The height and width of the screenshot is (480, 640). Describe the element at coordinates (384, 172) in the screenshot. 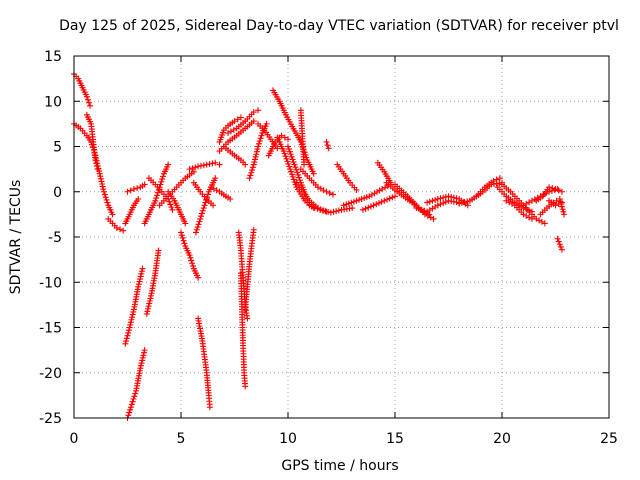

I see `series-arc-ao` at that location.